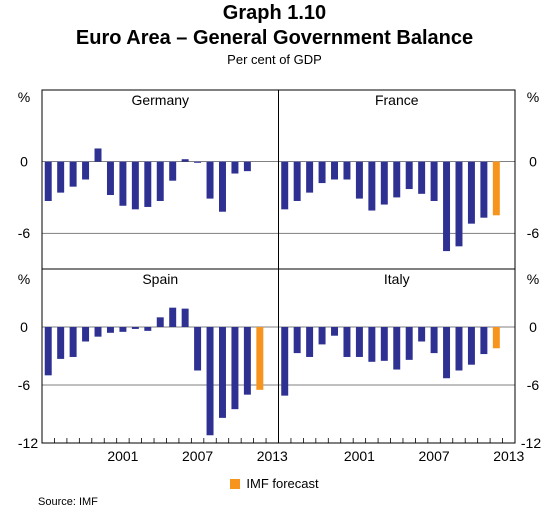  What do you see at coordinates (422, 334) in the screenshot?
I see `bar-italy-2006` at bounding box center [422, 334].